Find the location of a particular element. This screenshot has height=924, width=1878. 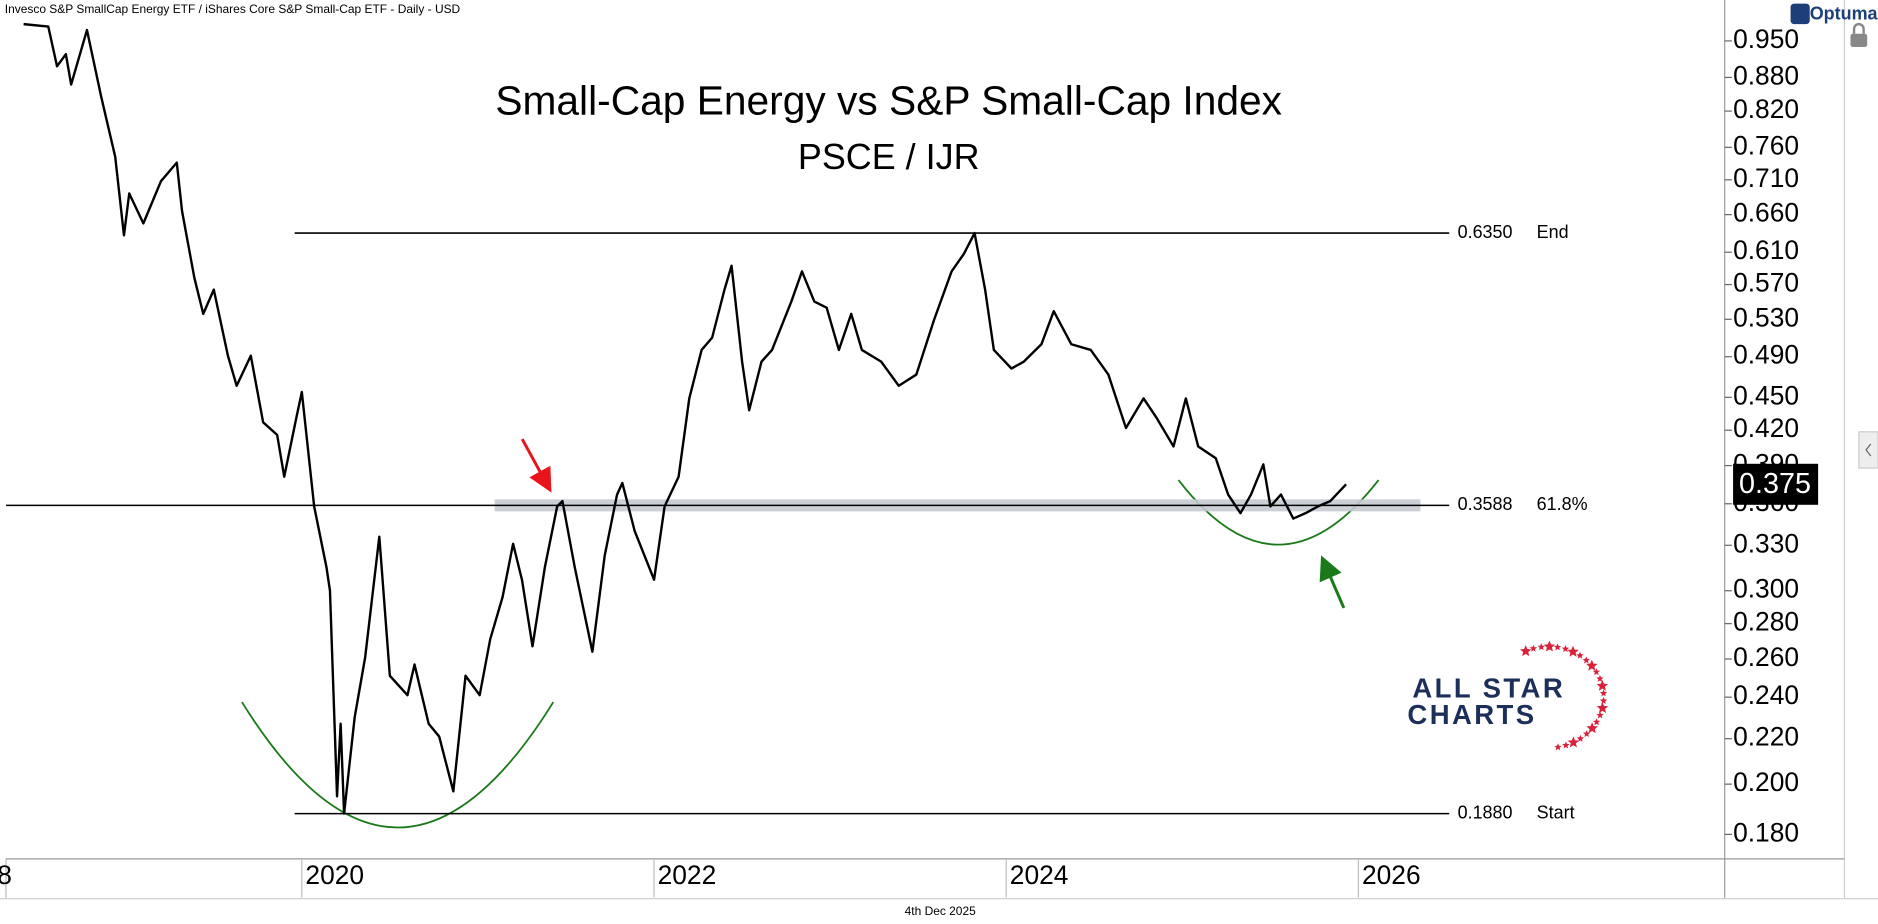

last-value-box is located at coordinates (1776, 484).